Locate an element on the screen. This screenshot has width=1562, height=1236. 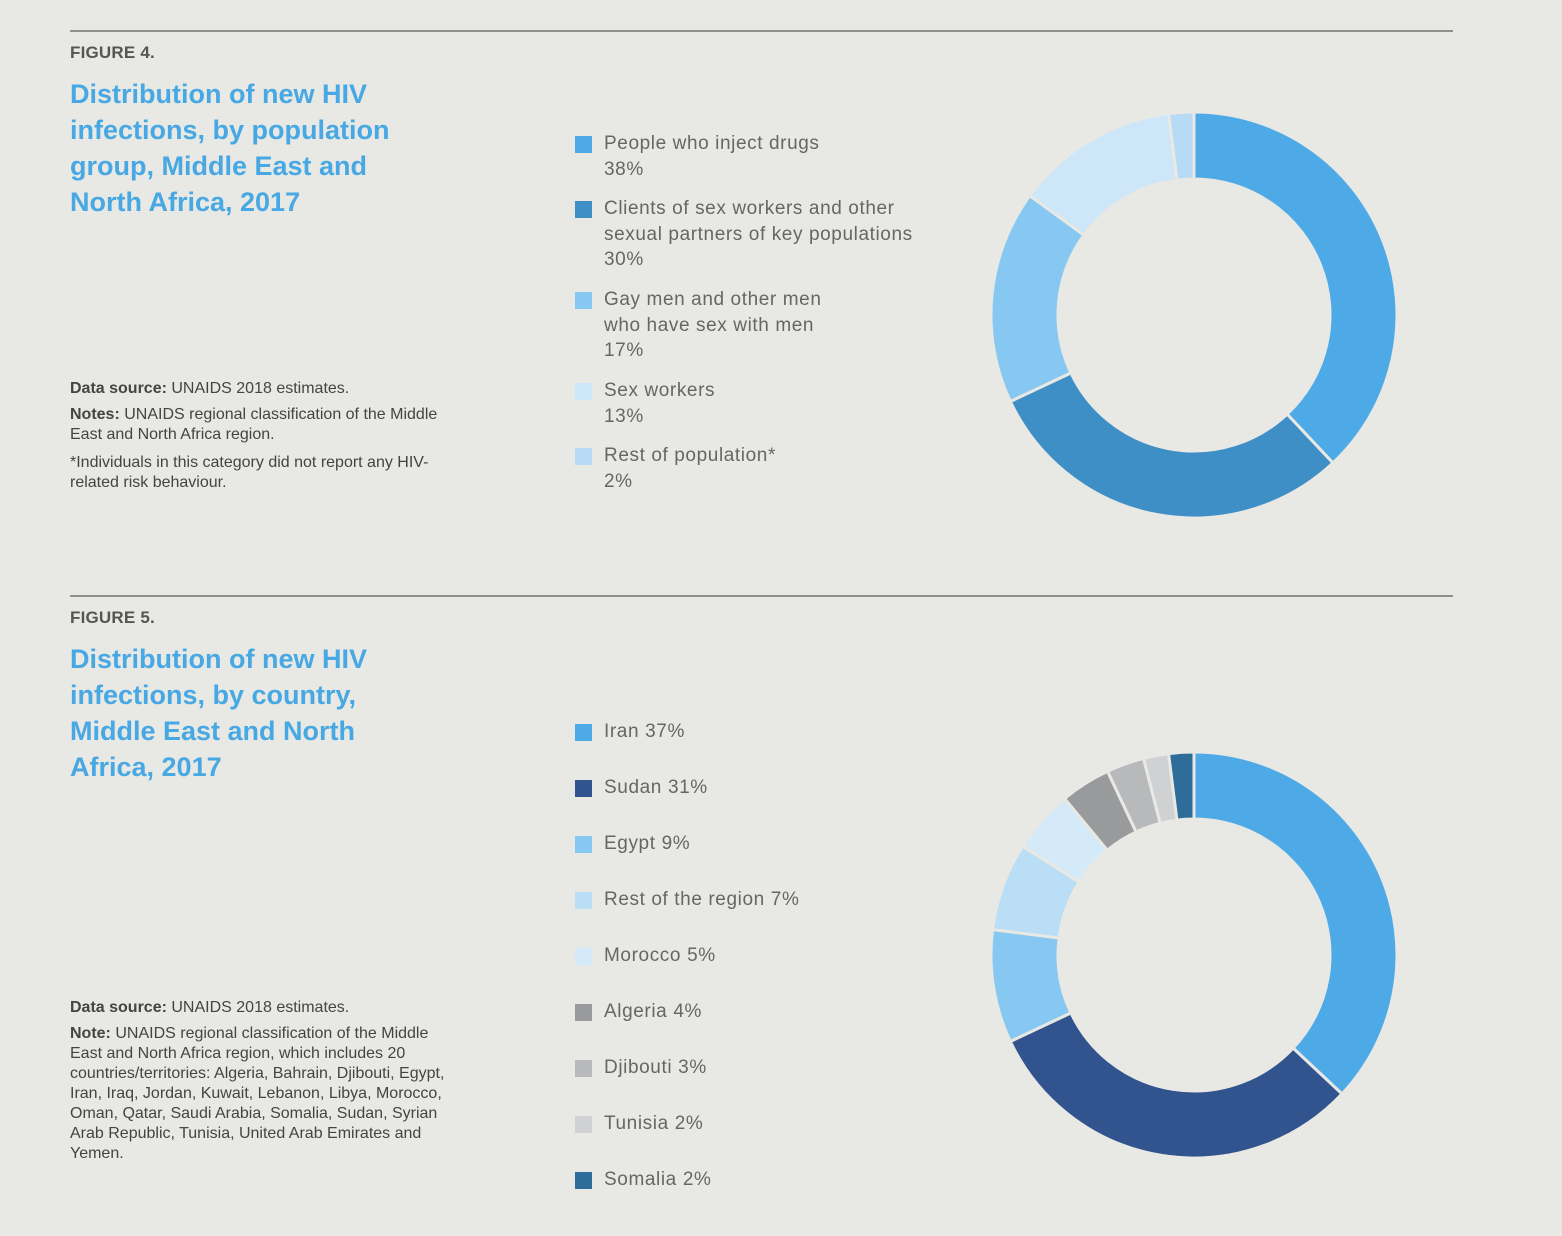
figure-label: FIGURE 5. is located at coordinates (112, 617).